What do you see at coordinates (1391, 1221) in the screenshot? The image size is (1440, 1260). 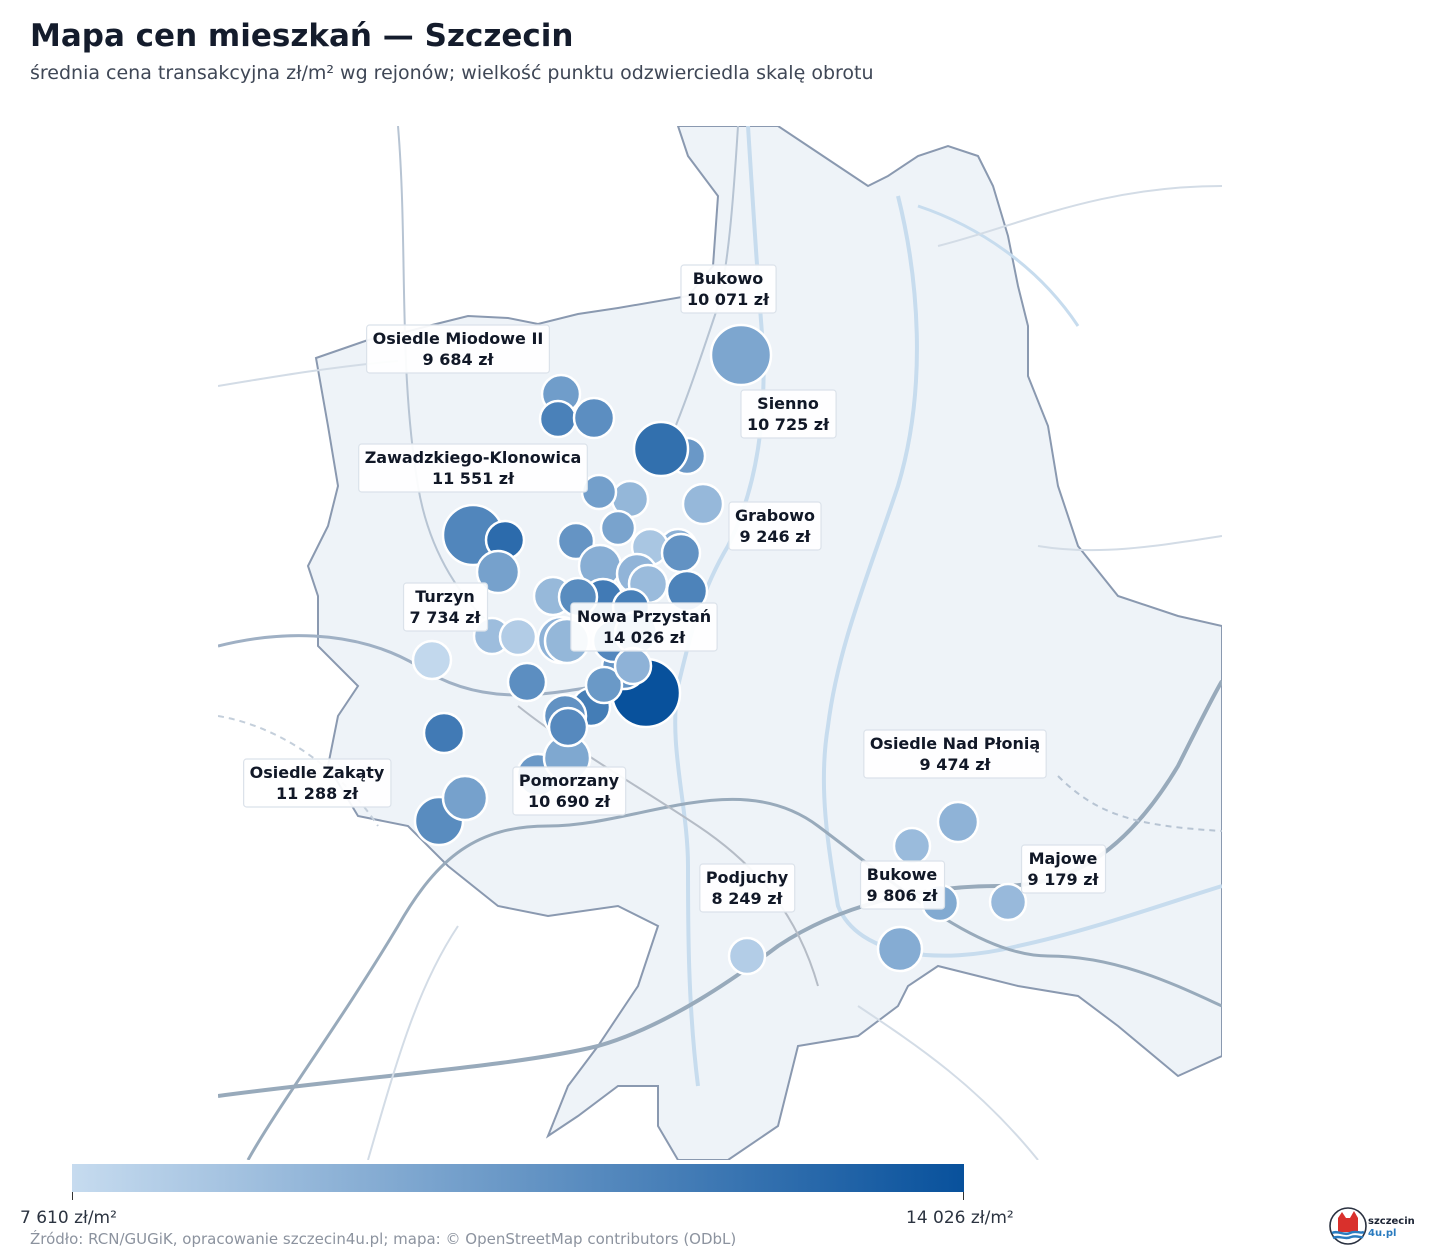 I see `logo-text-line1: szczecin` at bounding box center [1391, 1221].